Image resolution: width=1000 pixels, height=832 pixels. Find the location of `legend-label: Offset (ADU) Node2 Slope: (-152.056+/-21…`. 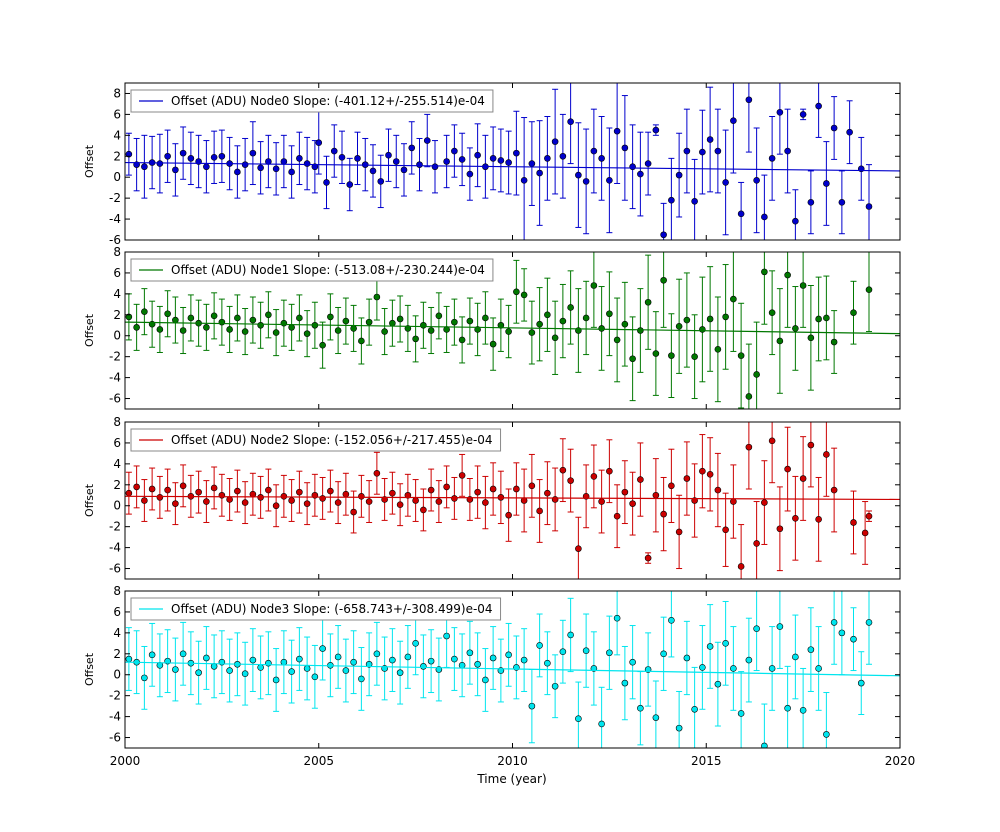

legend-label: Offset (ADU) Node2 Slope: (-152.056+/-21… is located at coordinates (332, 440).